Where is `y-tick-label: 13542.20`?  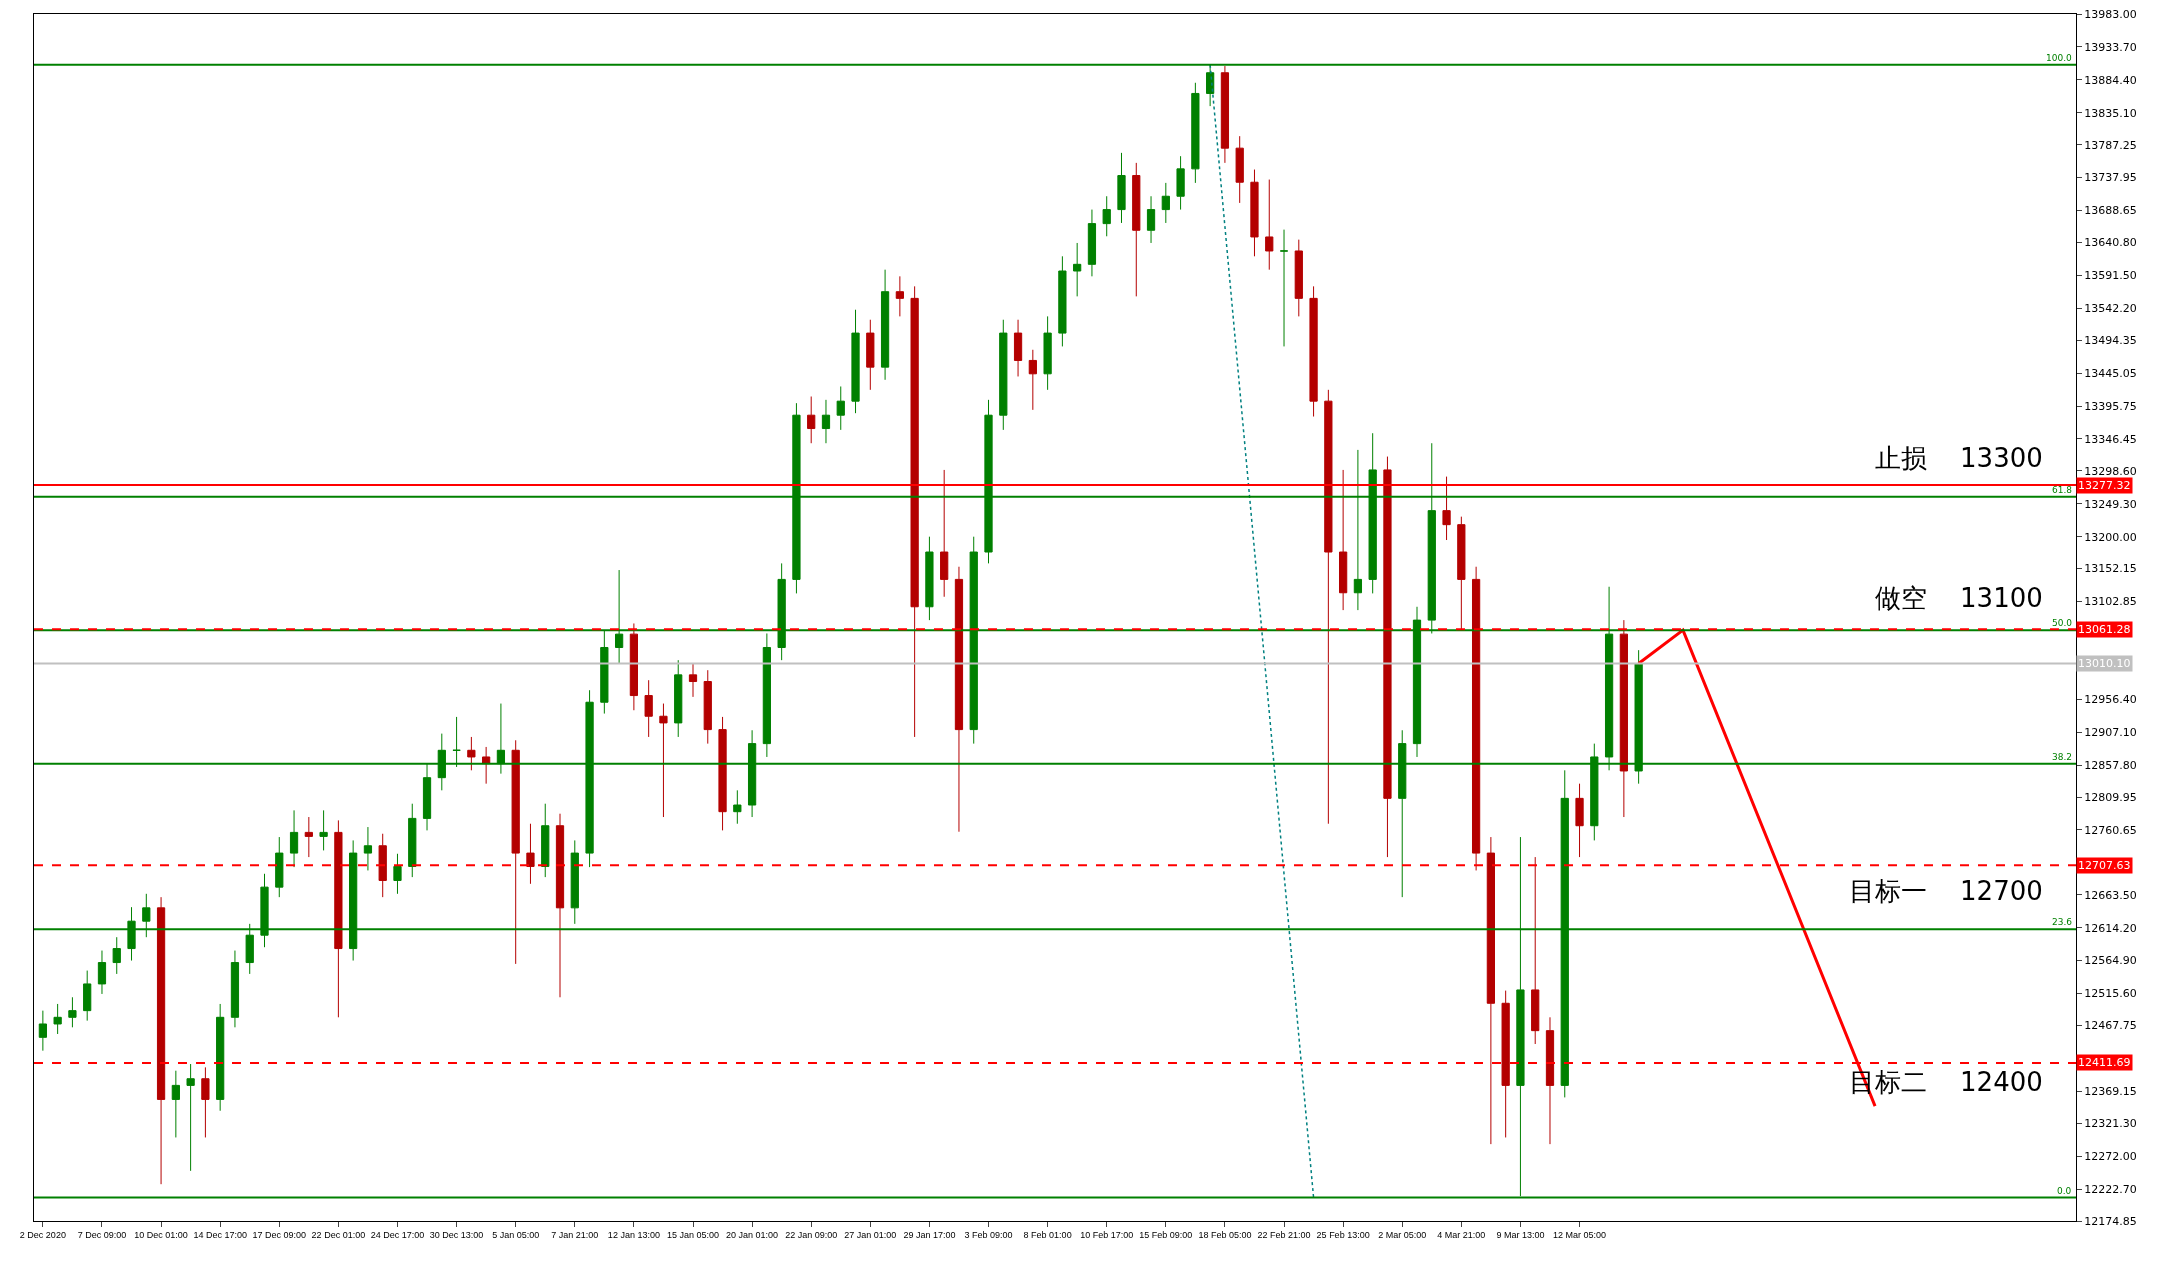 y-tick-label: 13542.20 is located at coordinates (2110, 309).